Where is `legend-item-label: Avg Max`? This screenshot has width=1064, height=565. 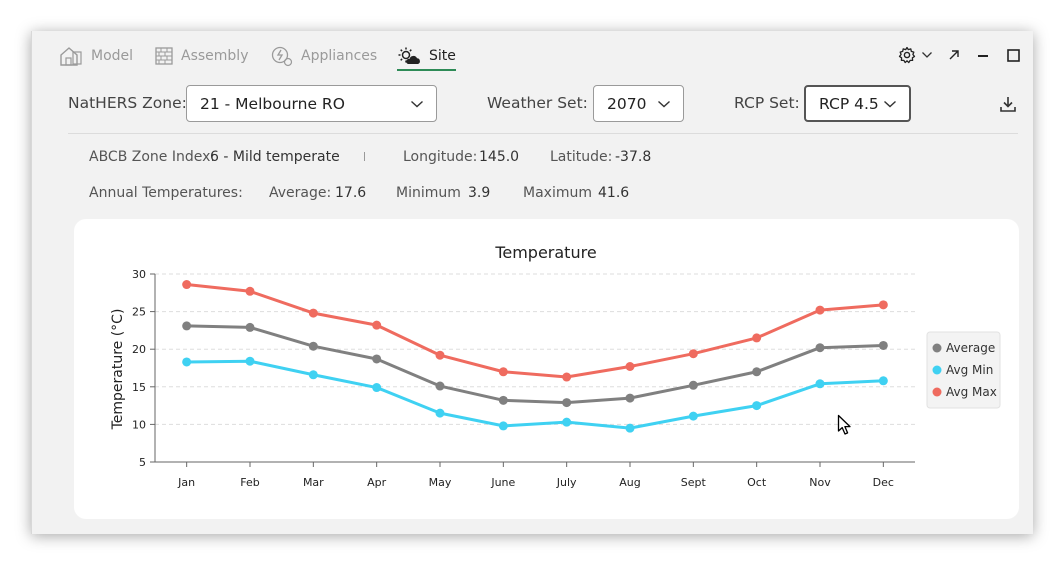
legend-item-label: Avg Max is located at coordinates (971, 392).